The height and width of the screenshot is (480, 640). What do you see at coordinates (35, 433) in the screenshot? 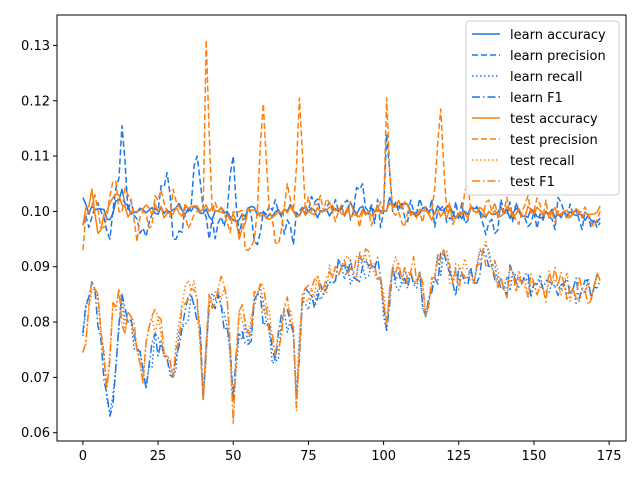
I see `y-tick-label: 0.06` at bounding box center [35, 433].